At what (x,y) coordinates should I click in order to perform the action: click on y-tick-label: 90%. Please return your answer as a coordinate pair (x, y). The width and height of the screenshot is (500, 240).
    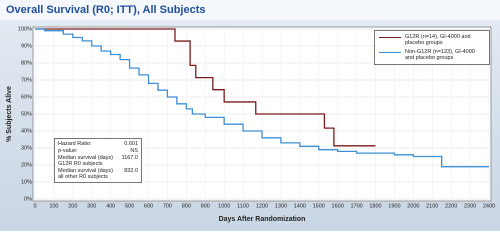
    Looking at the image, I should click on (26, 46).